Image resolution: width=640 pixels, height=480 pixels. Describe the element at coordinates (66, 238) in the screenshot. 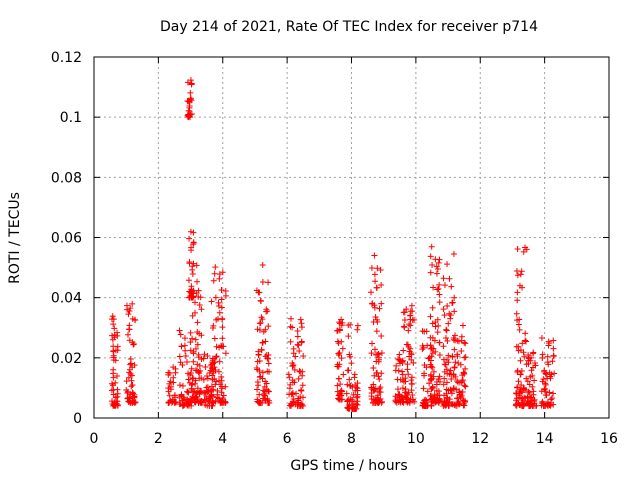

I see `y-tick-labels: 0 0.02 0.04 0.06 0.08 0.1 0.12` at that location.